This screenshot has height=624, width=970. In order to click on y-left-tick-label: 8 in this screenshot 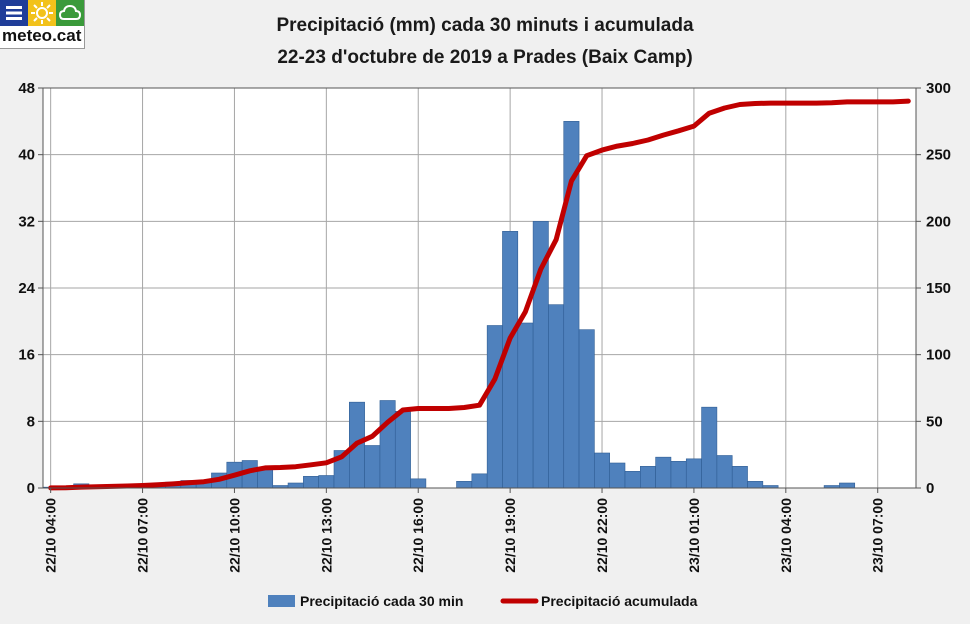, I will do `click(31, 421)`.